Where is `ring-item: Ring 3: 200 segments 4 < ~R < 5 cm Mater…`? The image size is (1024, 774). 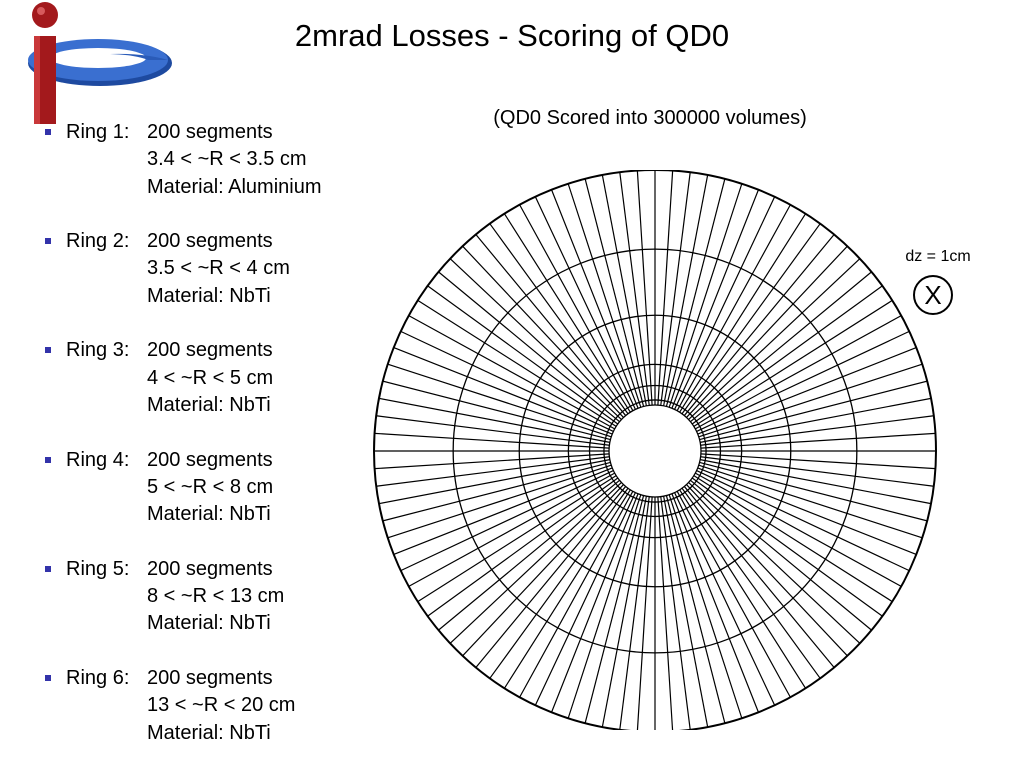 ring-item: Ring 3: 200 segments 4 < ~R < 5 cm Mater… is located at coordinates (182, 378).